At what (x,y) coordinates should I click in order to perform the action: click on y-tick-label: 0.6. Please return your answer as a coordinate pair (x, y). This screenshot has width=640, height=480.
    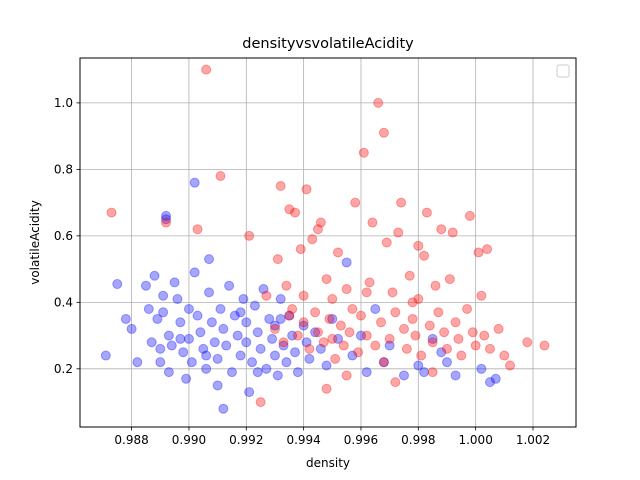
    Looking at the image, I should click on (63, 236).